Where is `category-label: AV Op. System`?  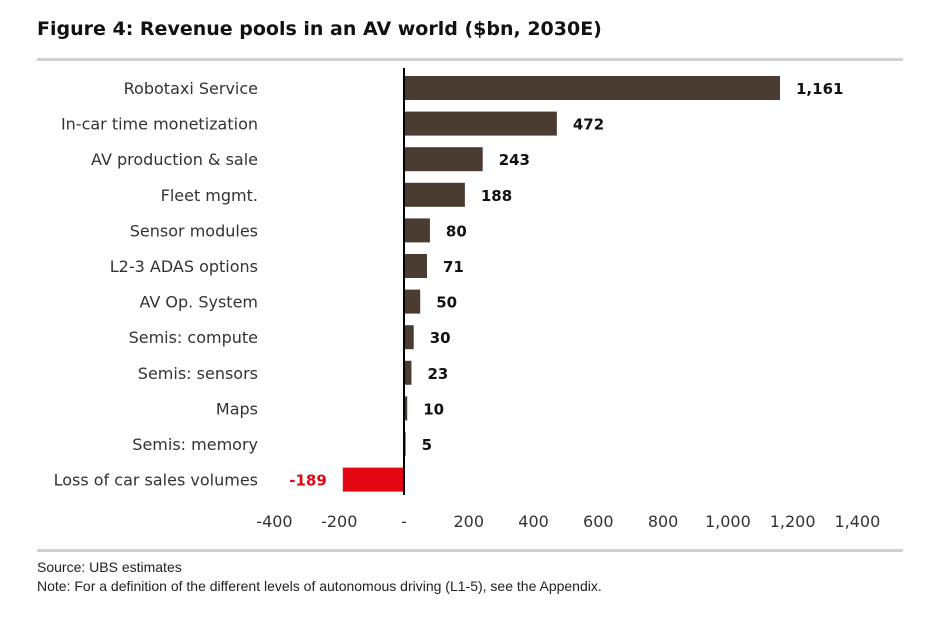 category-label: AV Op. System is located at coordinates (198, 302).